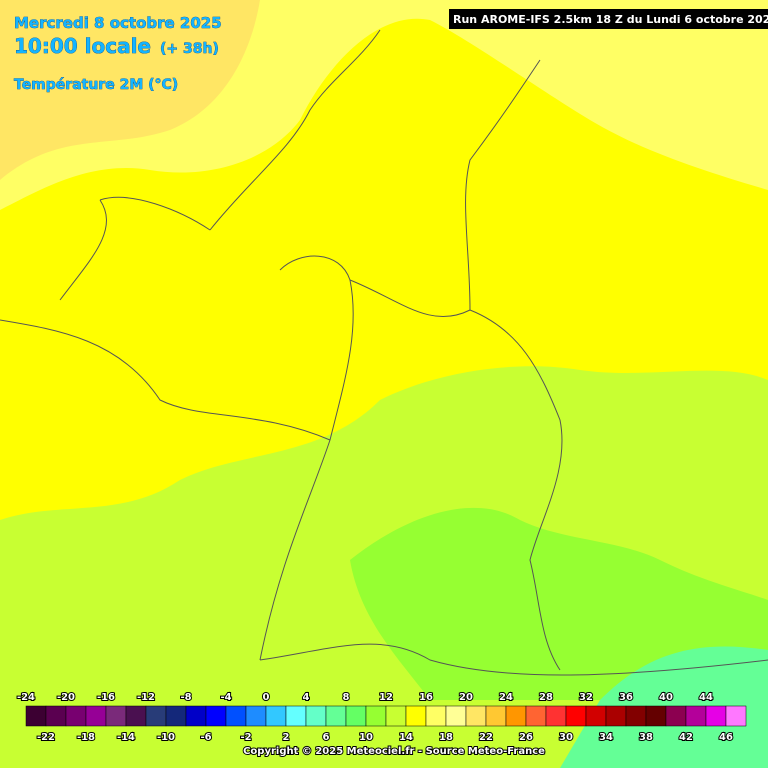  I want to click on legend-label: 26, so click(526, 737).